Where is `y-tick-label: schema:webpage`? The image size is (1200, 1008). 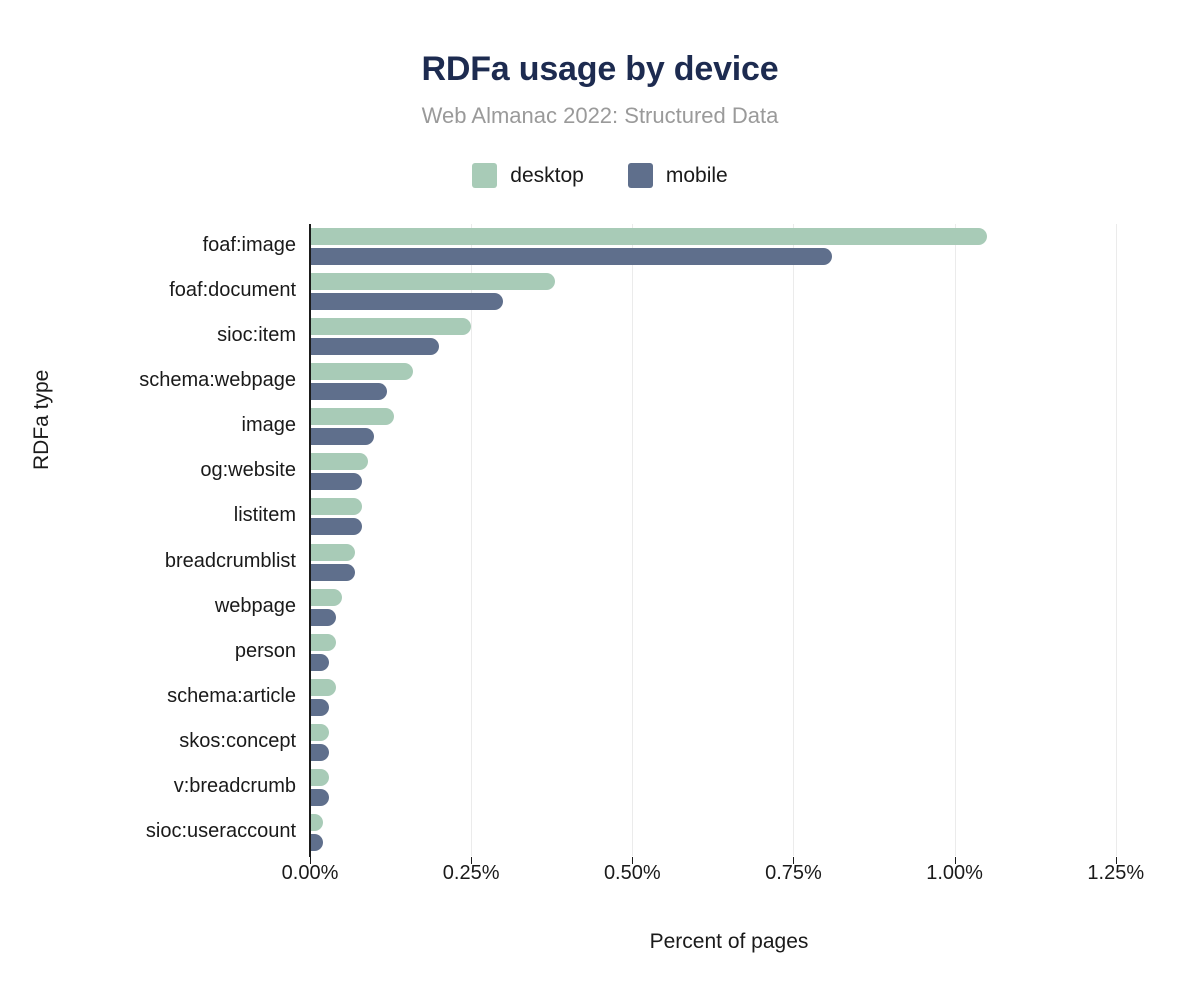 y-tick-label: schema:webpage is located at coordinates (217, 380).